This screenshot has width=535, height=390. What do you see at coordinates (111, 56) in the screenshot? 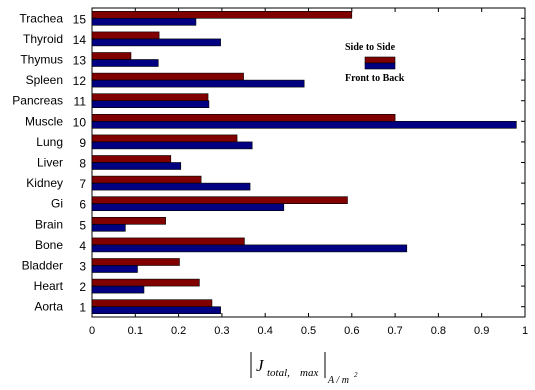
I see `bar-side-to-side-thymus` at bounding box center [111, 56].